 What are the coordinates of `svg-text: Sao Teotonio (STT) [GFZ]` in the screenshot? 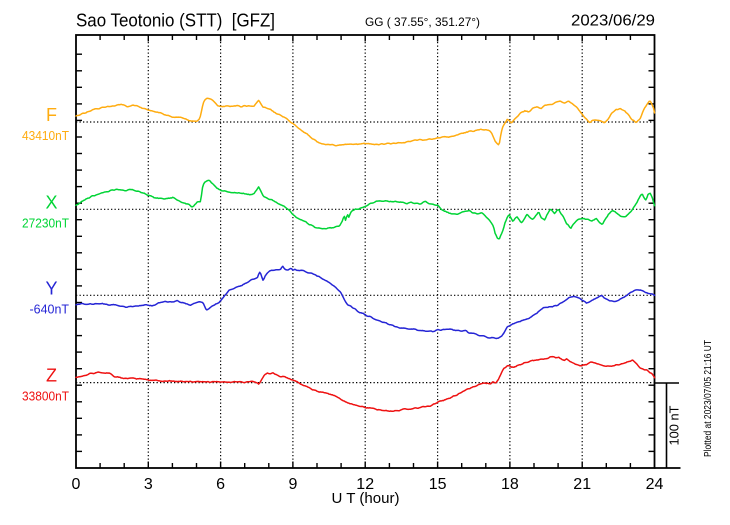 It's located at (175, 20).